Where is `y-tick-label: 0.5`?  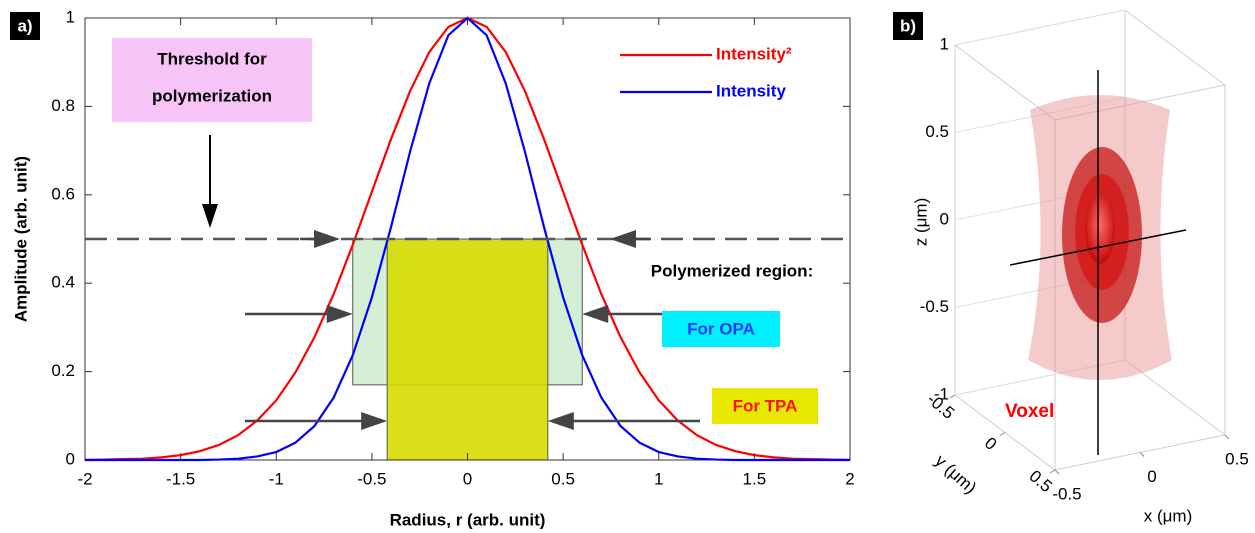
y-tick-label: 0.5 is located at coordinates (1040, 481).